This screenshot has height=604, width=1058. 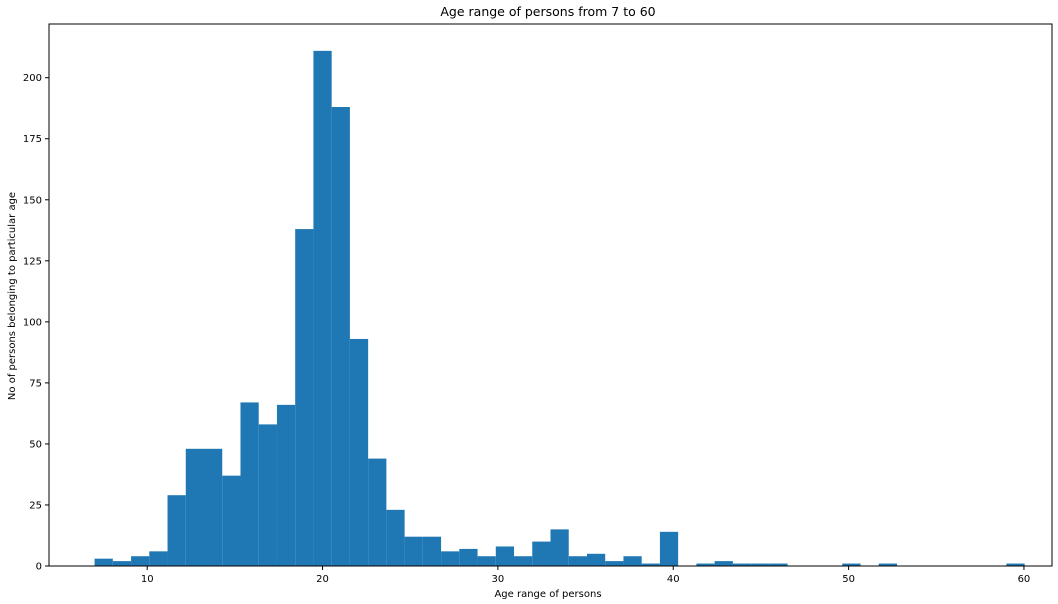 What do you see at coordinates (147, 579) in the screenshot?
I see `x-tick-label: 10` at bounding box center [147, 579].